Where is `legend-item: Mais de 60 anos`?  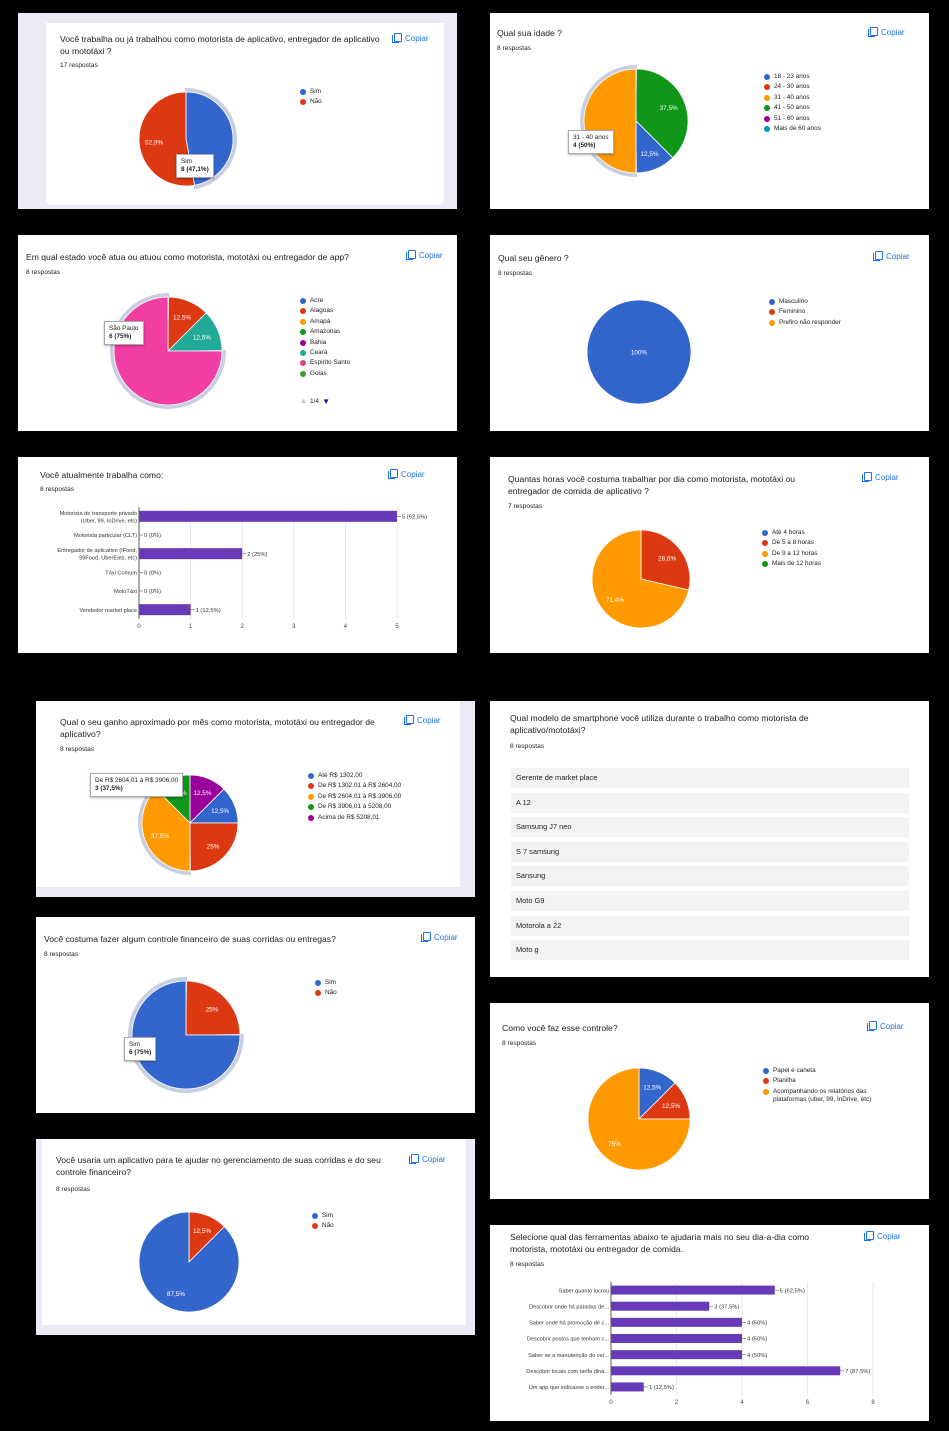
legend-item: Mais de 60 anos is located at coordinates (792, 129).